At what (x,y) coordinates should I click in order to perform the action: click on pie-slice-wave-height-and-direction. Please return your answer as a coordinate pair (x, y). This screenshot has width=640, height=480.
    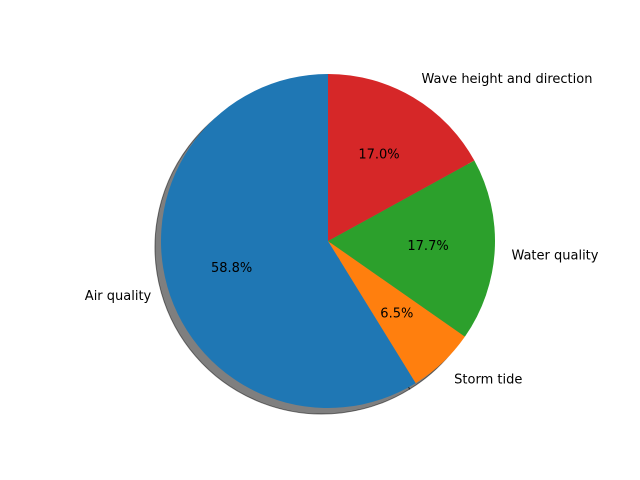
    Looking at the image, I should click on (401, 157).